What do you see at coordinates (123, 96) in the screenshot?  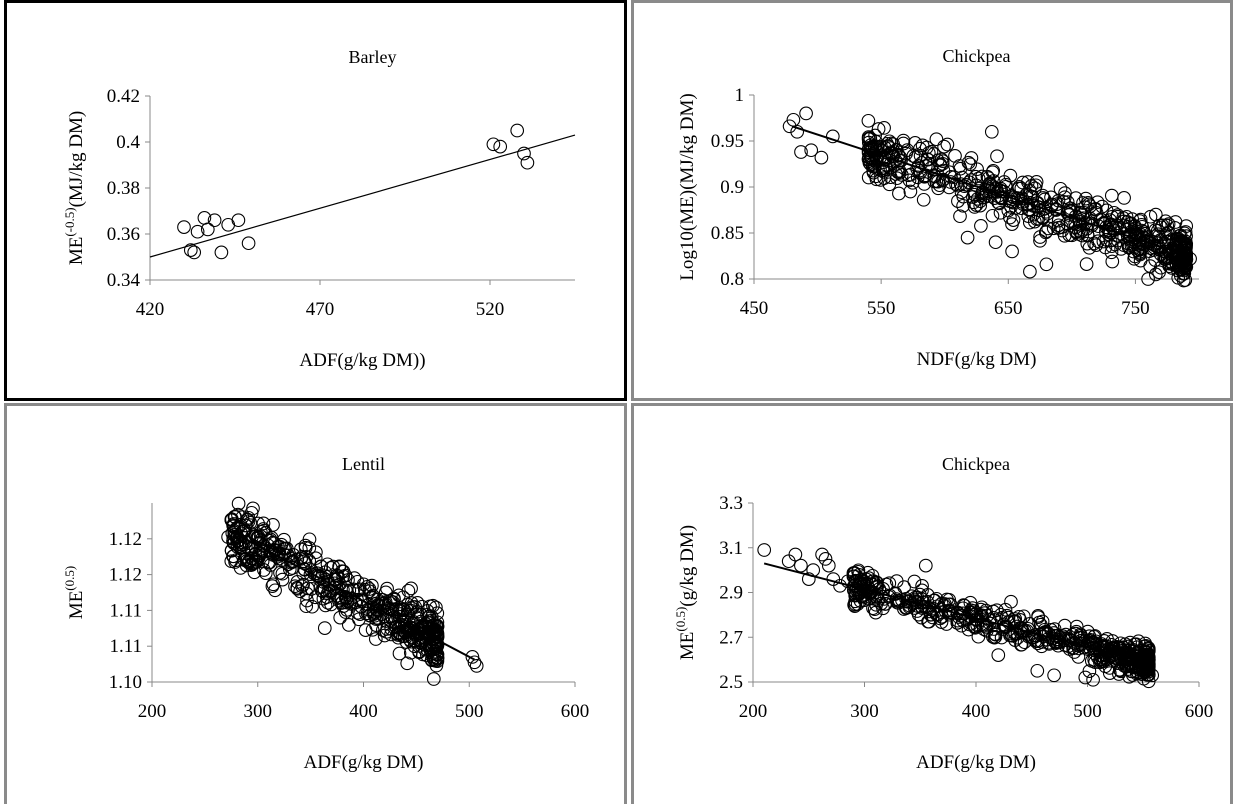 I see `y-tick-label: 0.42` at bounding box center [123, 96].